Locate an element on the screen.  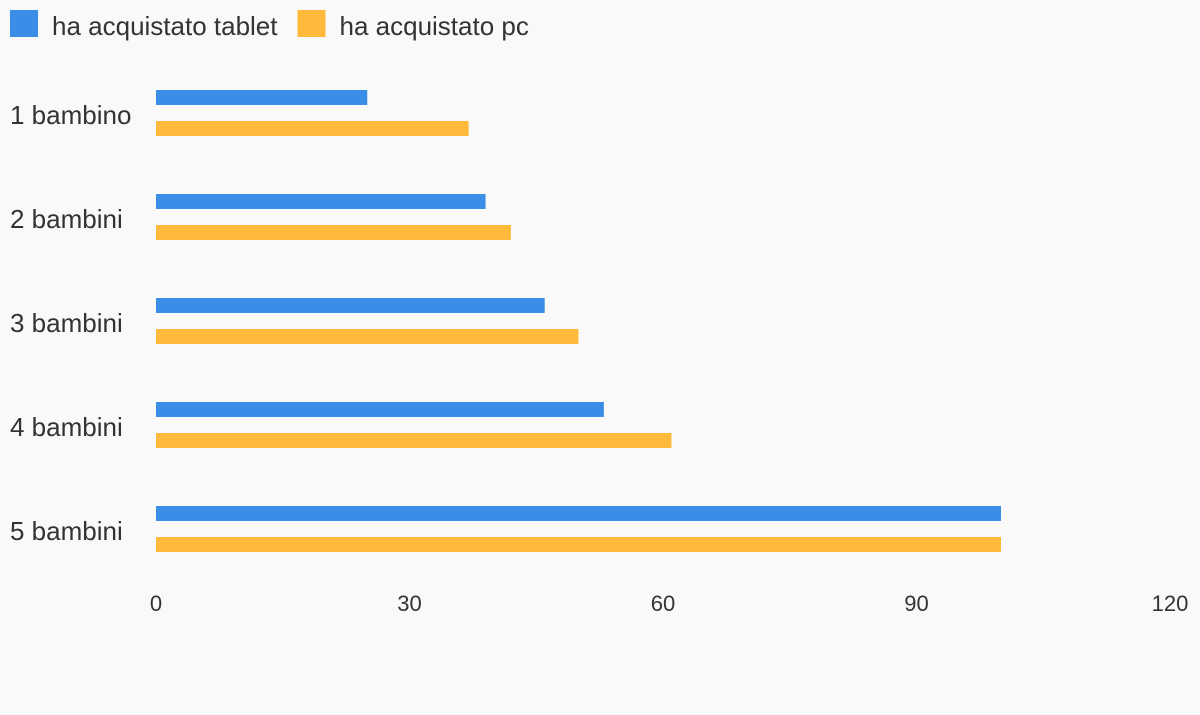
legend-label-2: ha acquistato pc is located at coordinates (434, 26).